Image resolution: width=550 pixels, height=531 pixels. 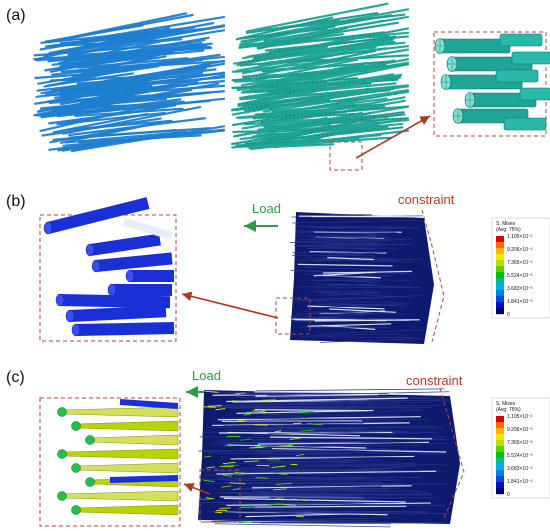 What do you see at coordinates (320, 76) in the screenshot?
I see `fiber-bundle-teal-meshed` at bounding box center [320, 76].